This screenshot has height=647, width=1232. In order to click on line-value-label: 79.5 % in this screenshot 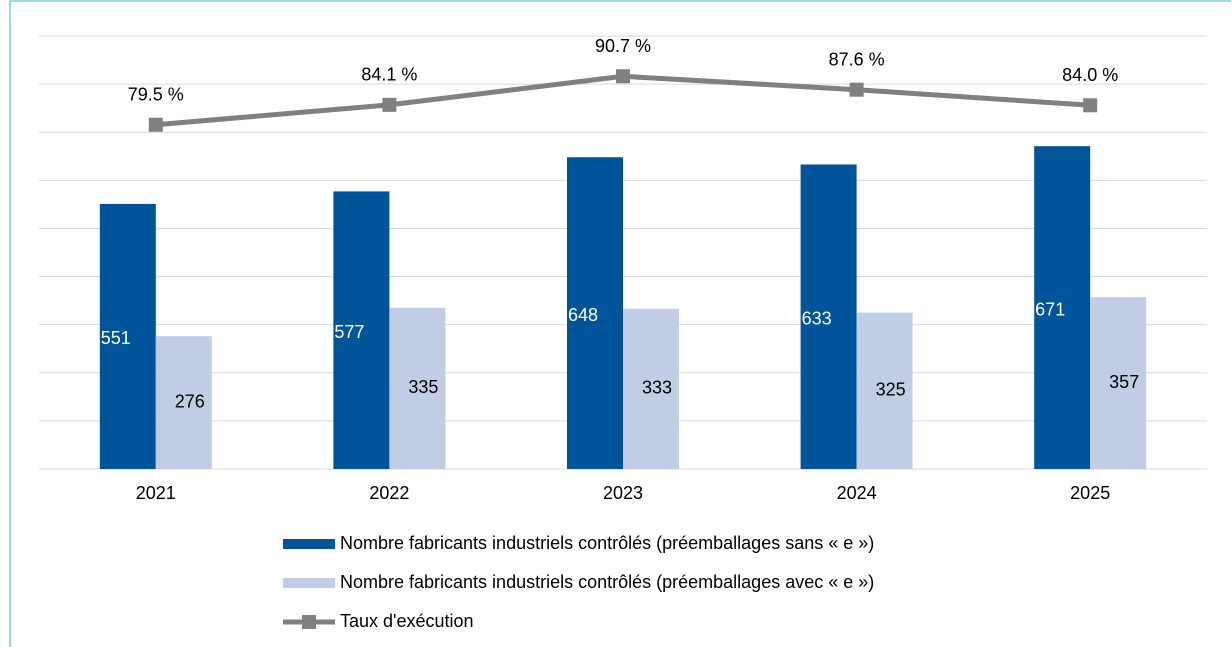, I will do `click(156, 95)`.